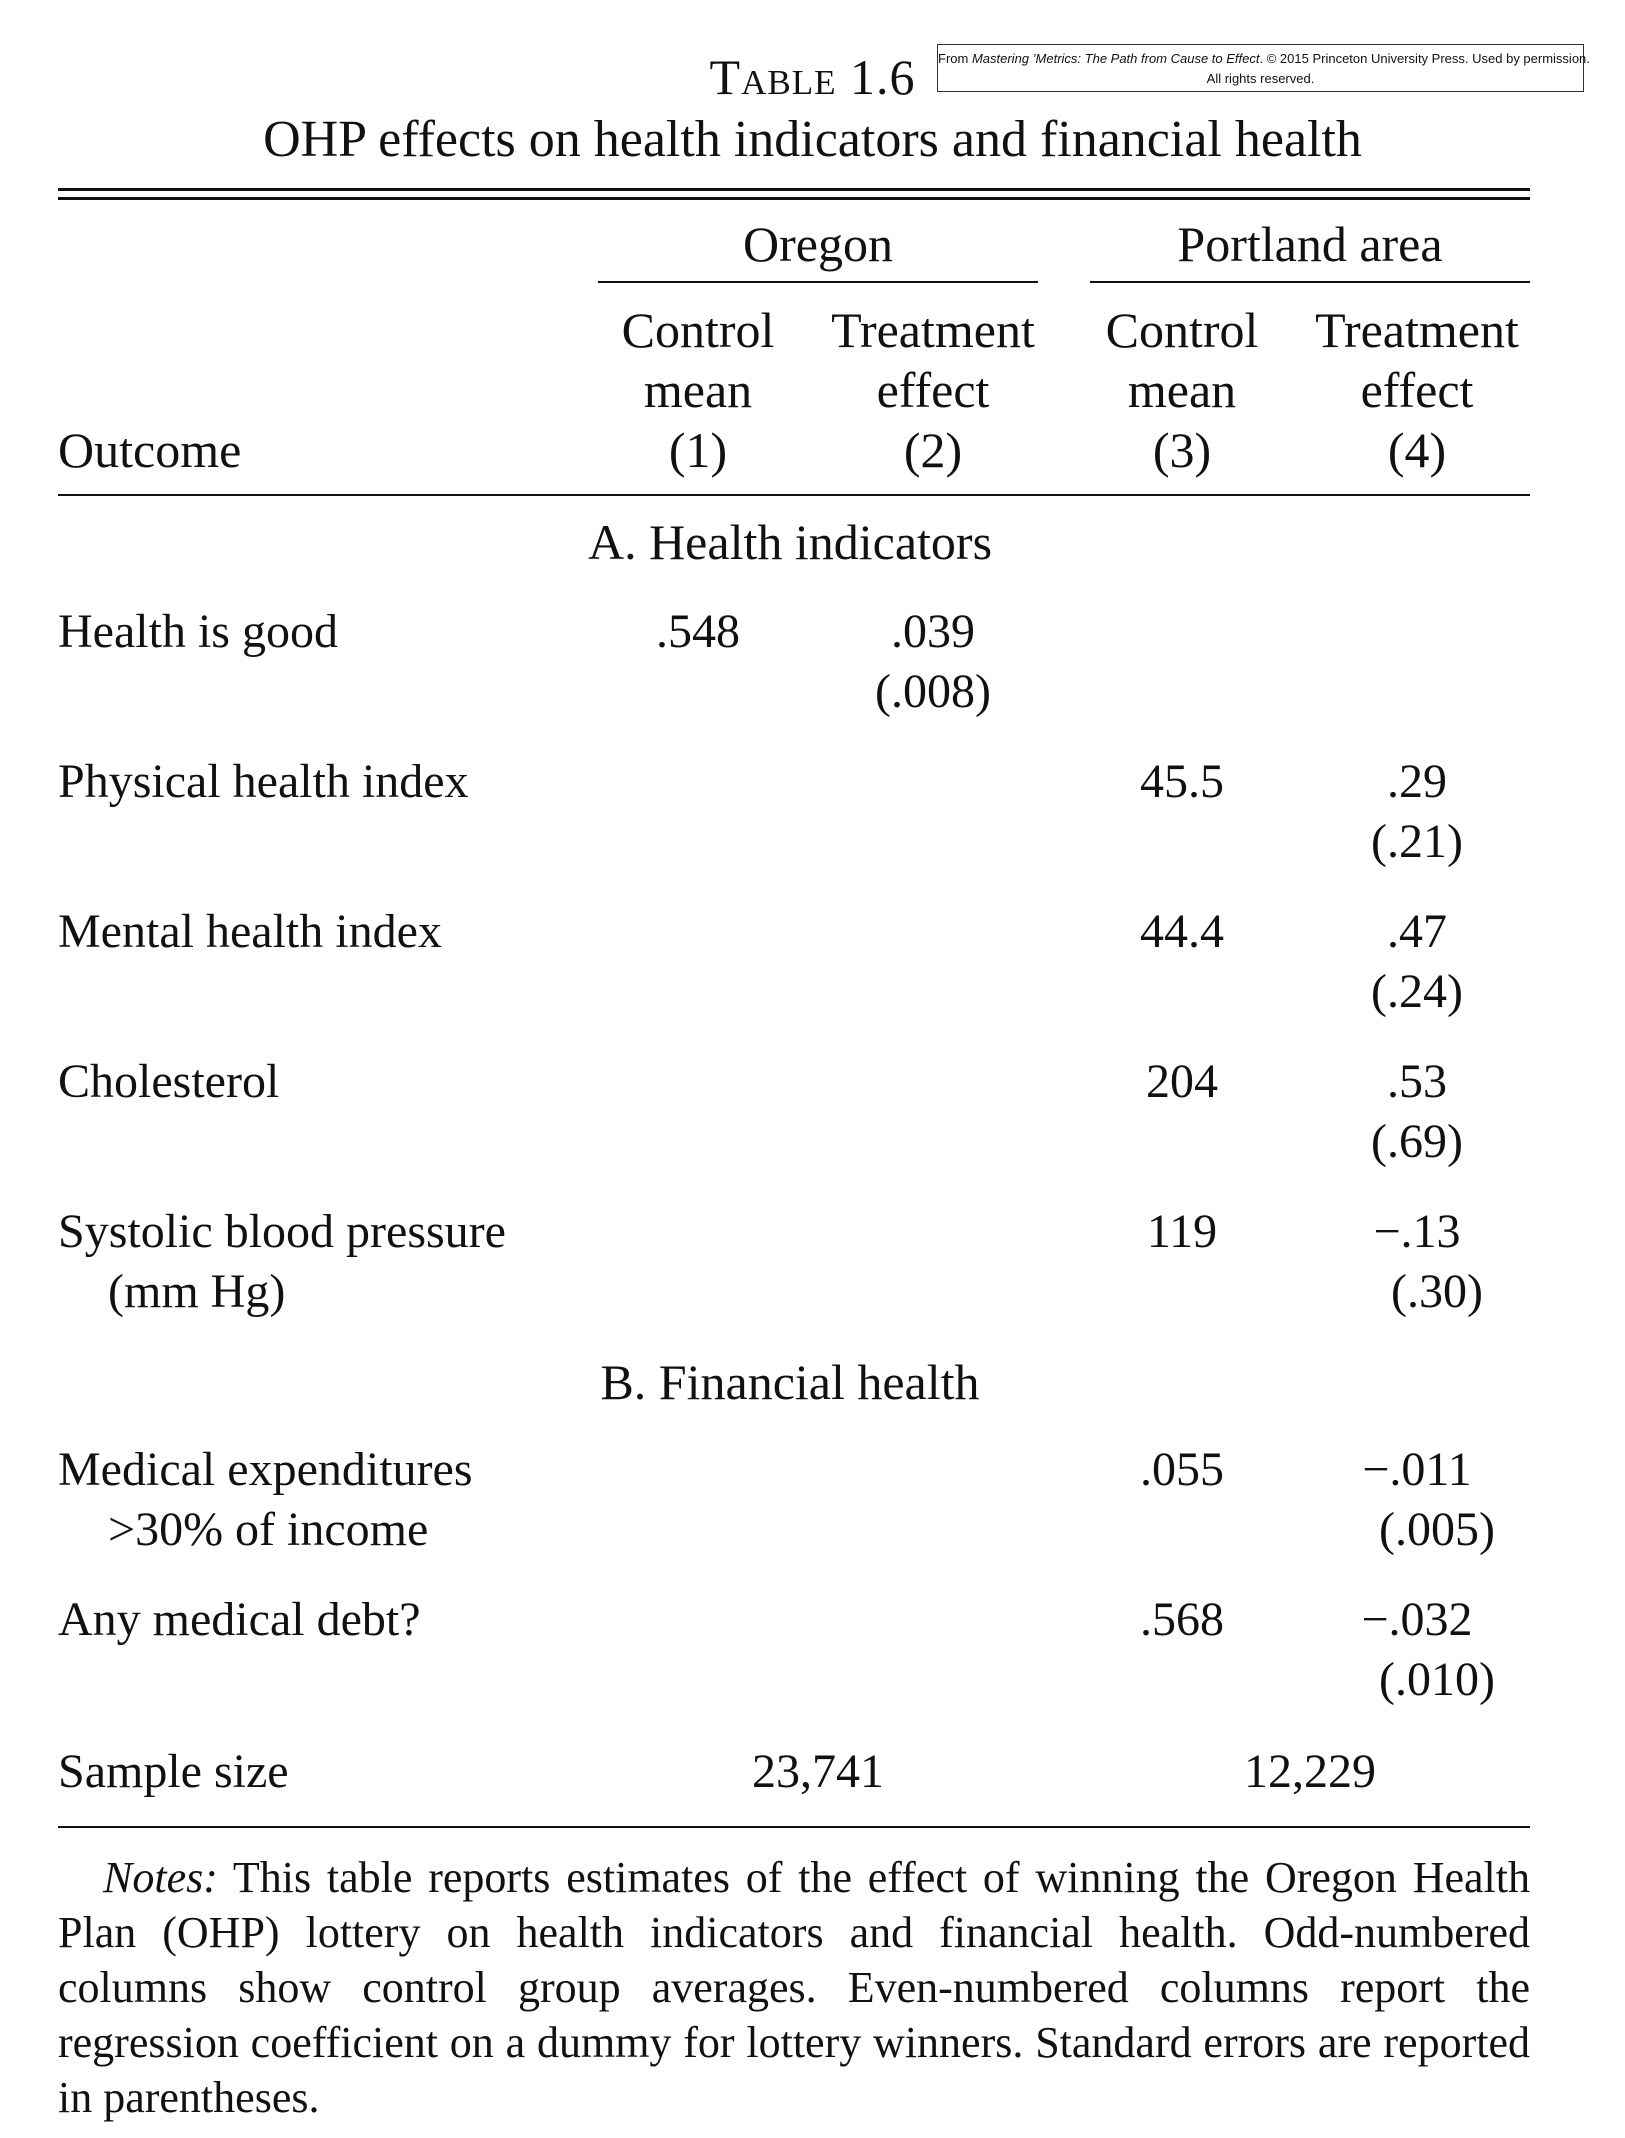 This screenshot has width=1625, height=2138. I want to click on panel-a-heading: A. Health indicators, so click(790, 542).